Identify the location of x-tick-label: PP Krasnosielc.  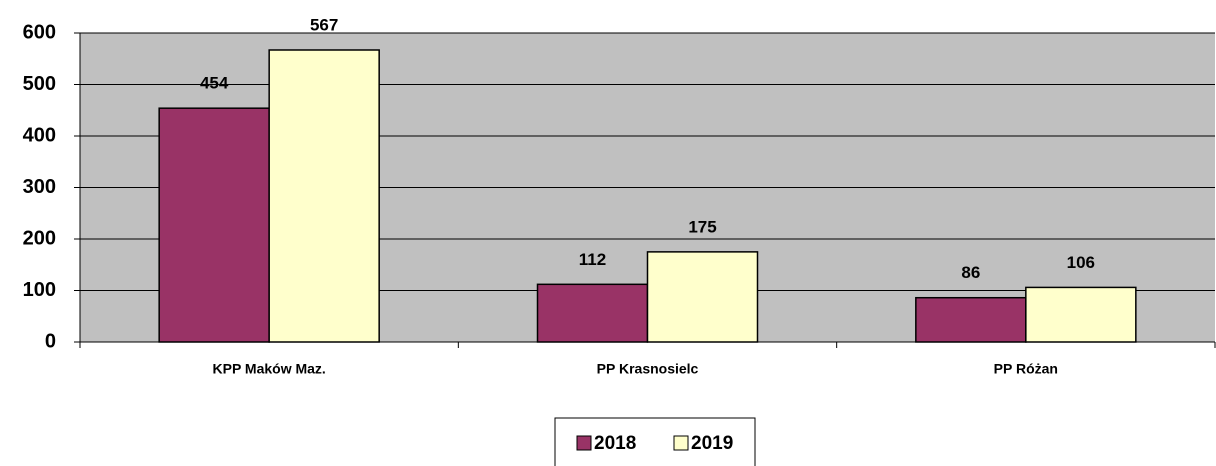
(648, 369).